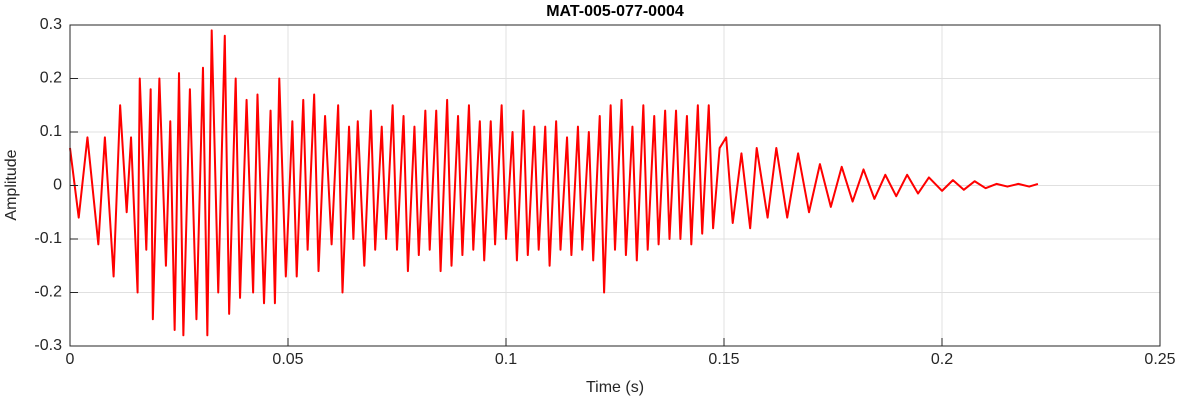 Image resolution: width=1182 pixels, height=404 pixels. I want to click on x-tick-label: 0.15, so click(723, 359).